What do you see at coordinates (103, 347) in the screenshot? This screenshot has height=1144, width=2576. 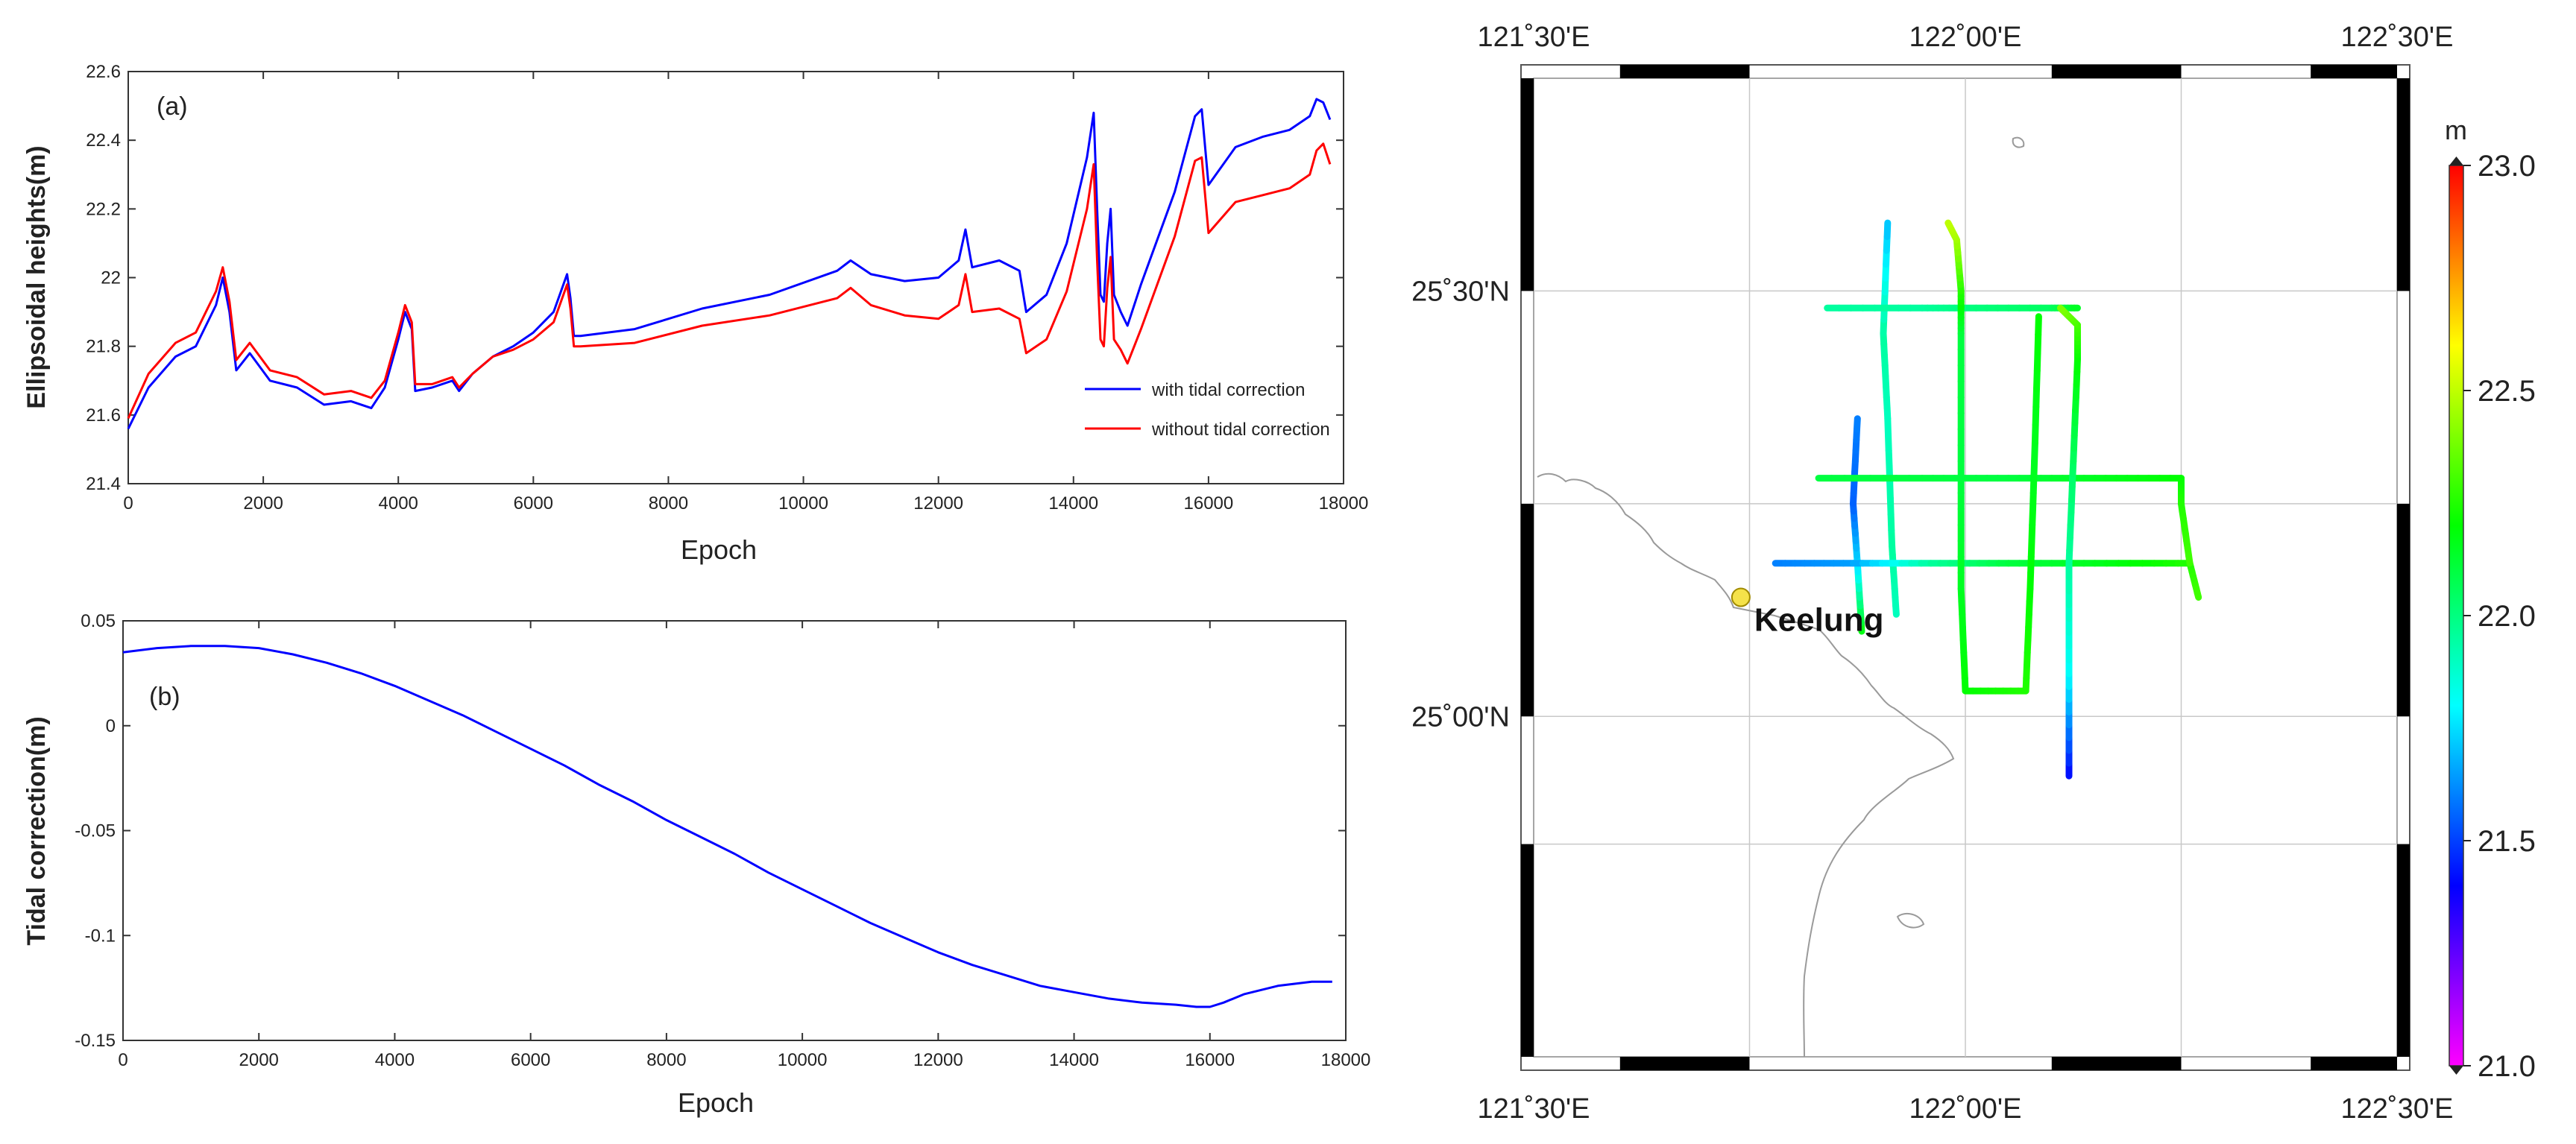 I see `chart-a-ytick-label: 21.8` at bounding box center [103, 347].